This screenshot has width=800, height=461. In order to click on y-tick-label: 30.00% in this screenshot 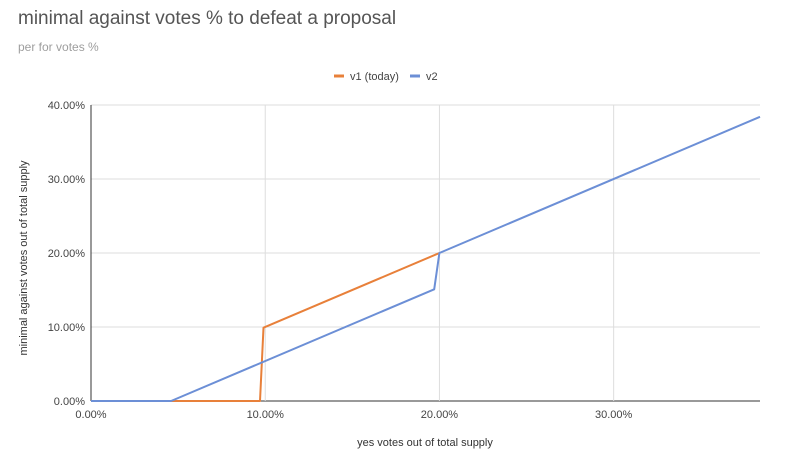, I will do `click(67, 180)`.